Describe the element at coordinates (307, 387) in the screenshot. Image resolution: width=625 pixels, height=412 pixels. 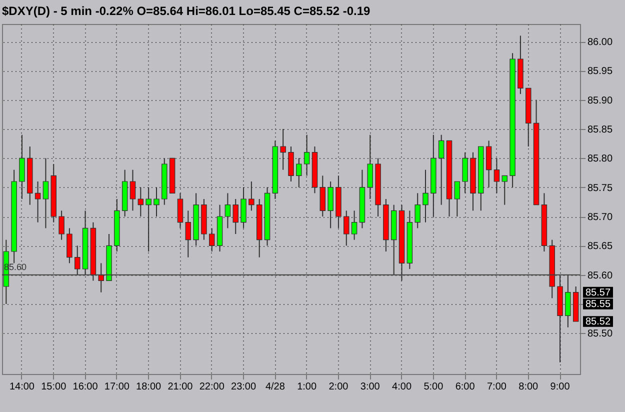
I see `x-tick-label: 1:00` at that location.